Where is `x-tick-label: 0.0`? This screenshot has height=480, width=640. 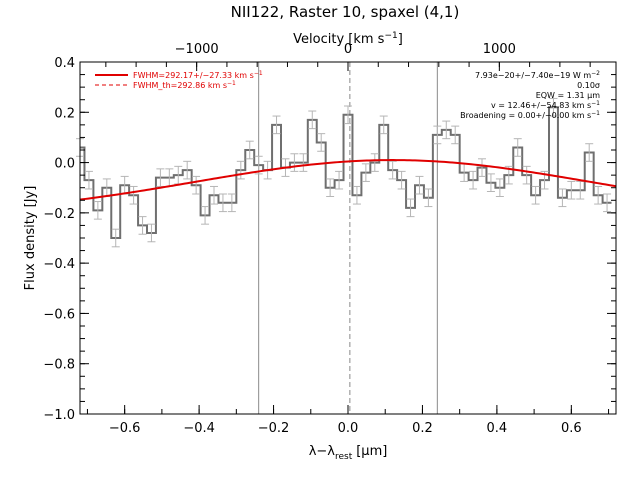
x-tick-label: 0.0 is located at coordinates (348, 428).